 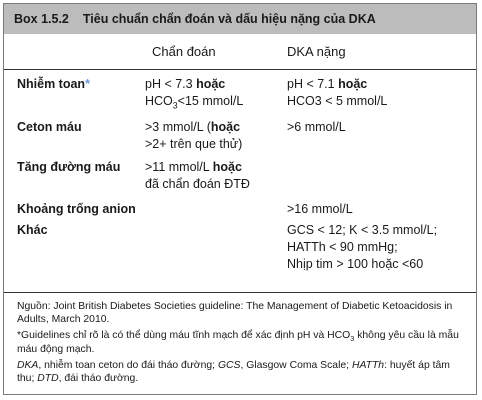 What do you see at coordinates (193, 127) in the screenshot?
I see `diagnosis-value-line: >3 mmol/L (hoặc` at bounding box center [193, 127].